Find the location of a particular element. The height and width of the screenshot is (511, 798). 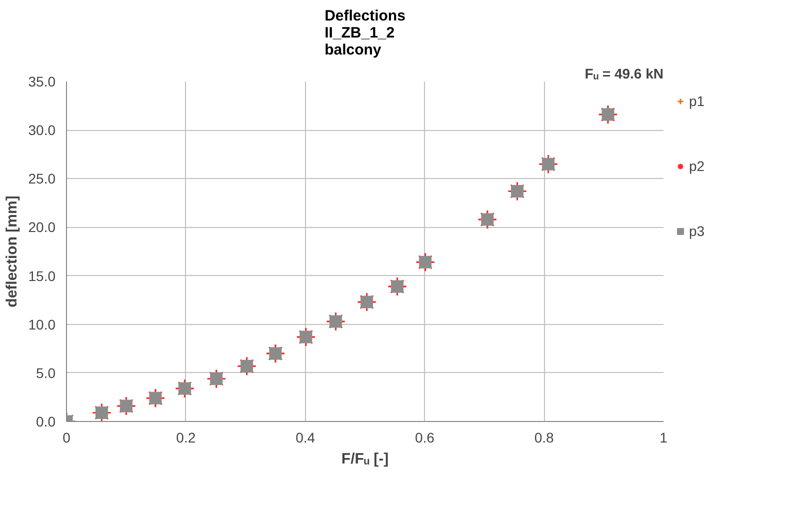

x-tick-label: 0.8 is located at coordinates (544, 438).